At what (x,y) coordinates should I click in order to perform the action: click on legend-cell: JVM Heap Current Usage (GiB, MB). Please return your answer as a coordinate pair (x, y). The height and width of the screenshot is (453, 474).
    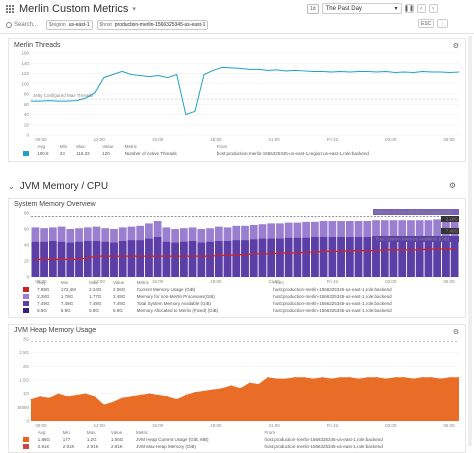
    Looking at the image, I should click on (172, 439).